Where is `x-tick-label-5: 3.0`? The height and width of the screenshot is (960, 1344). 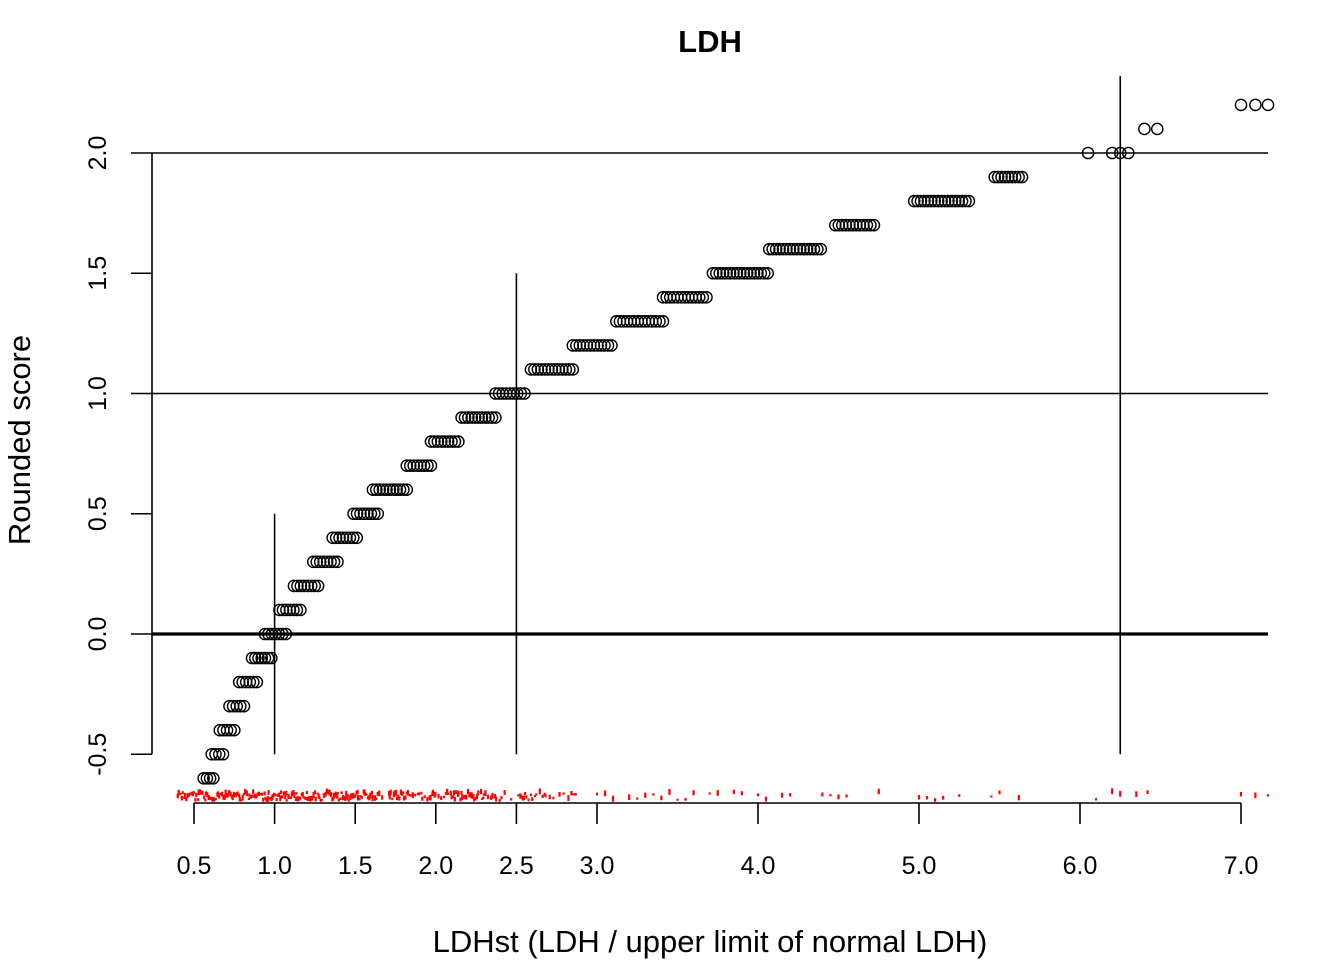
x-tick-label-5: 3.0 is located at coordinates (597, 866).